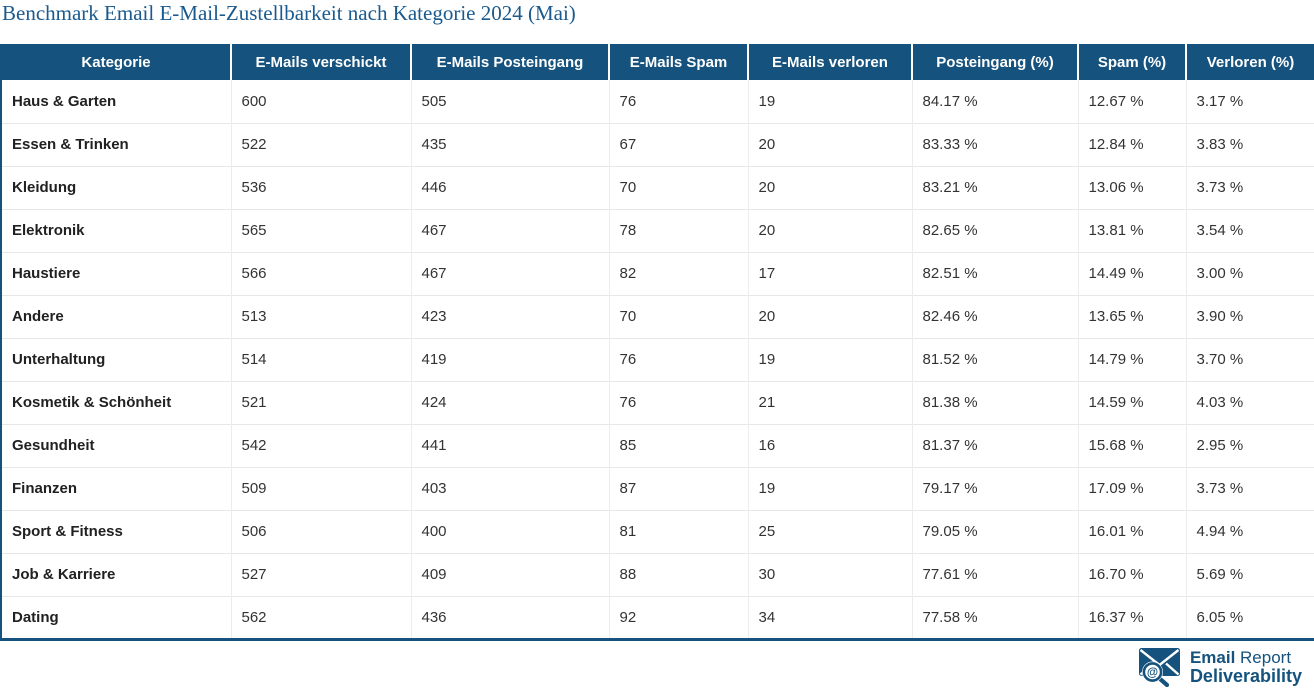 The width and height of the screenshot is (1314, 689). I want to click on value-cell: 5.69 %, so click(1249, 574).